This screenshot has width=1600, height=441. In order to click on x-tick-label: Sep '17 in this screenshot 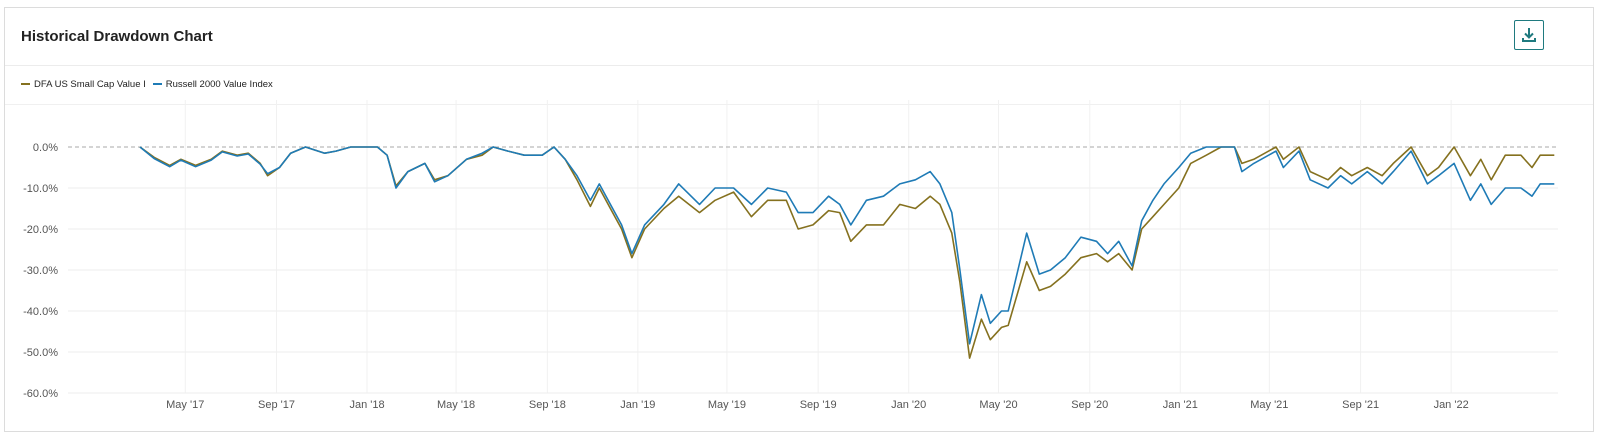, I will do `click(276, 405)`.